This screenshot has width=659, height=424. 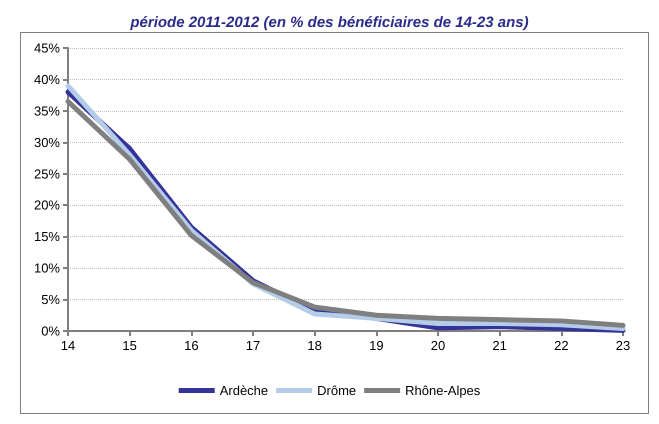 What do you see at coordinates (47, 236) in the screenshot?
I see `y-tick-label: 15%` at bounding box center [47, 236].